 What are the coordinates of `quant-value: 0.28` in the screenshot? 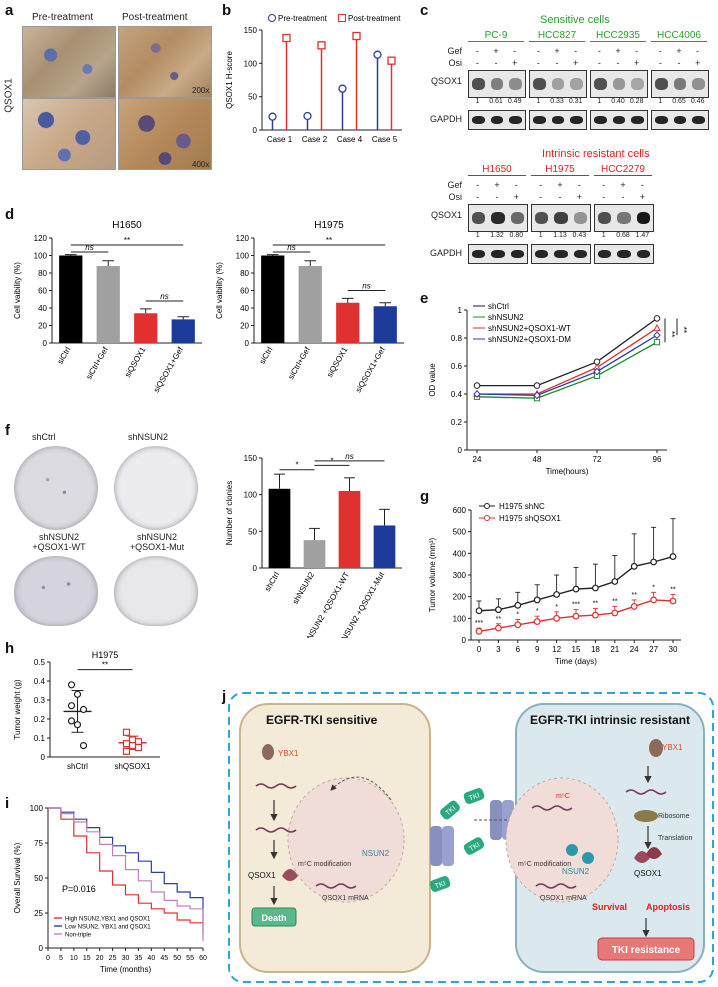 It's located at (636, 101).